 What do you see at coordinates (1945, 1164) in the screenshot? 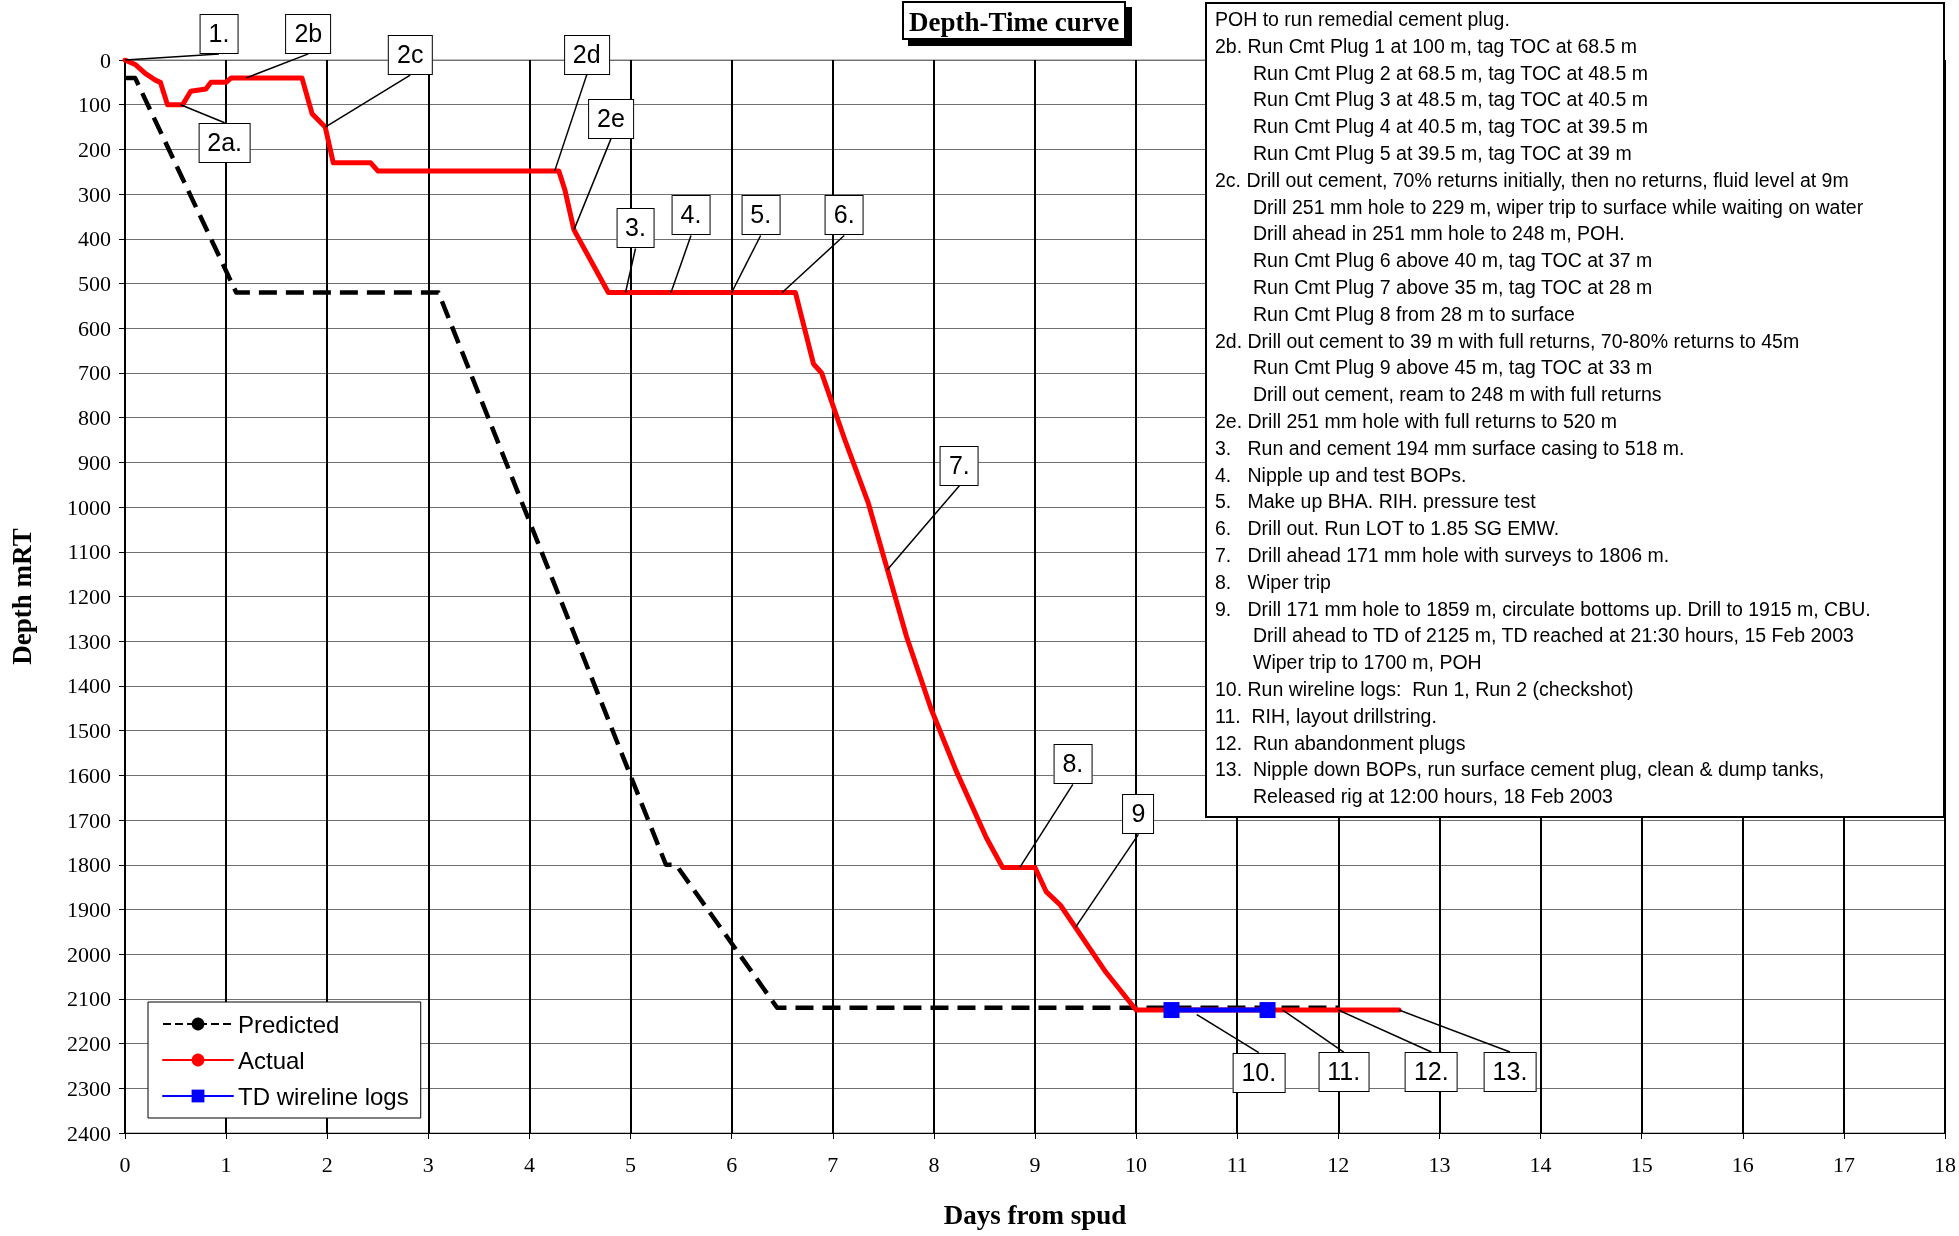
I see `x-tick-label: 18` at bounding box center [1945, 1164].